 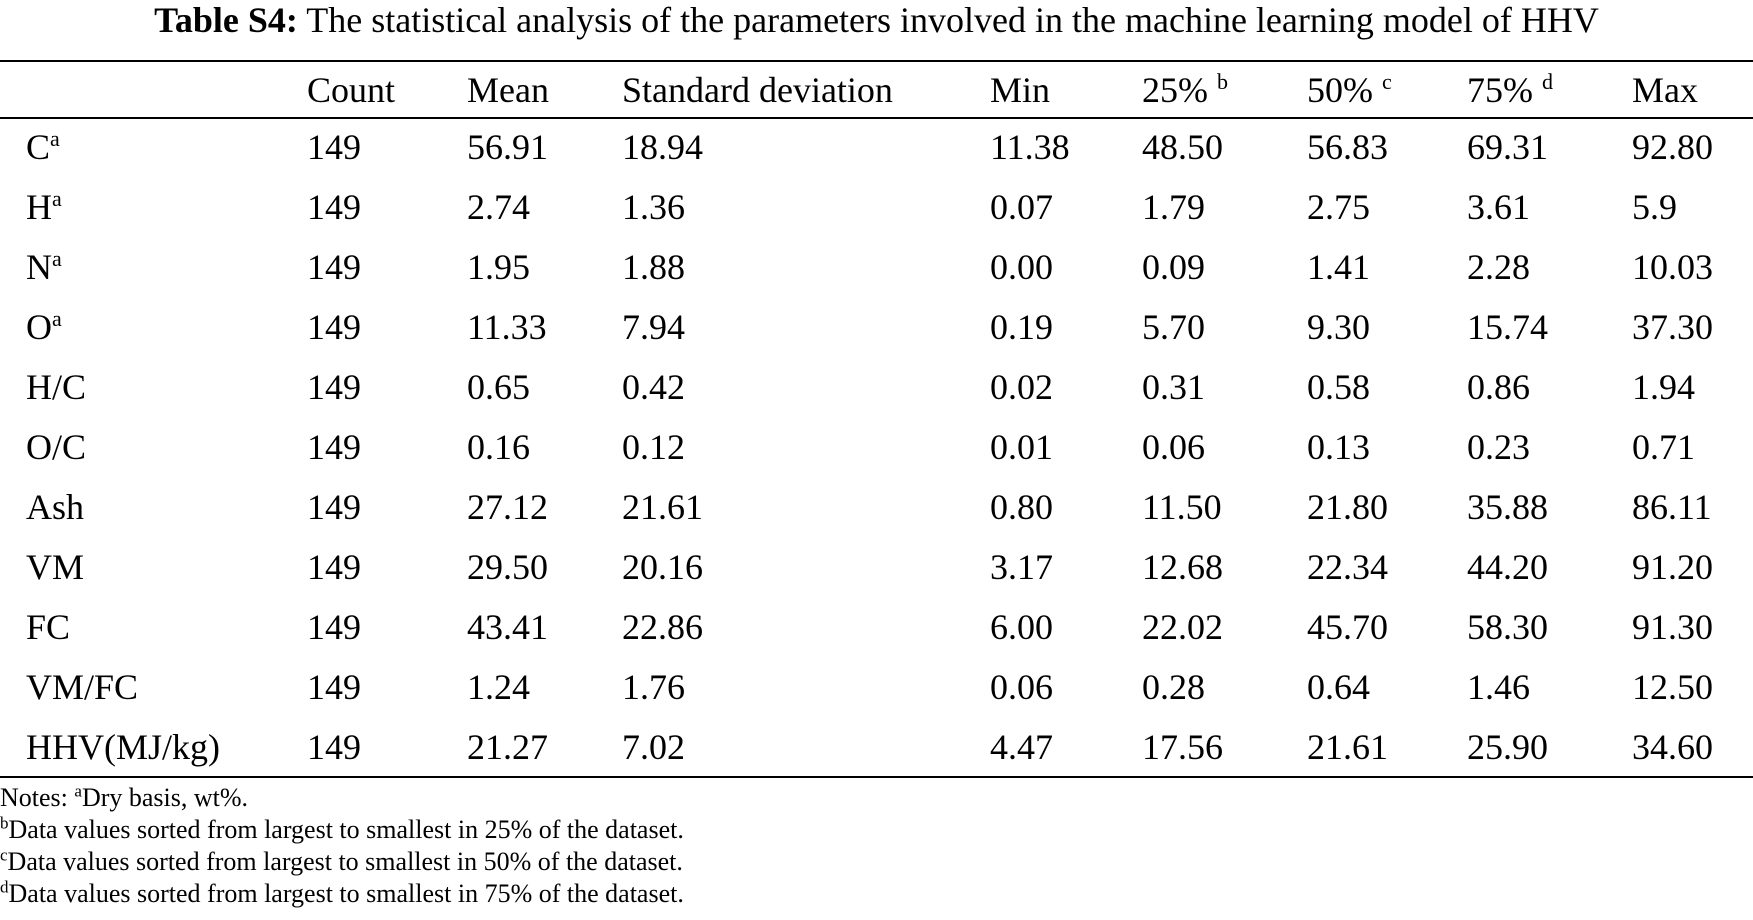 I want to click on table-cell: 6.00, so click(x=1021, y=627).